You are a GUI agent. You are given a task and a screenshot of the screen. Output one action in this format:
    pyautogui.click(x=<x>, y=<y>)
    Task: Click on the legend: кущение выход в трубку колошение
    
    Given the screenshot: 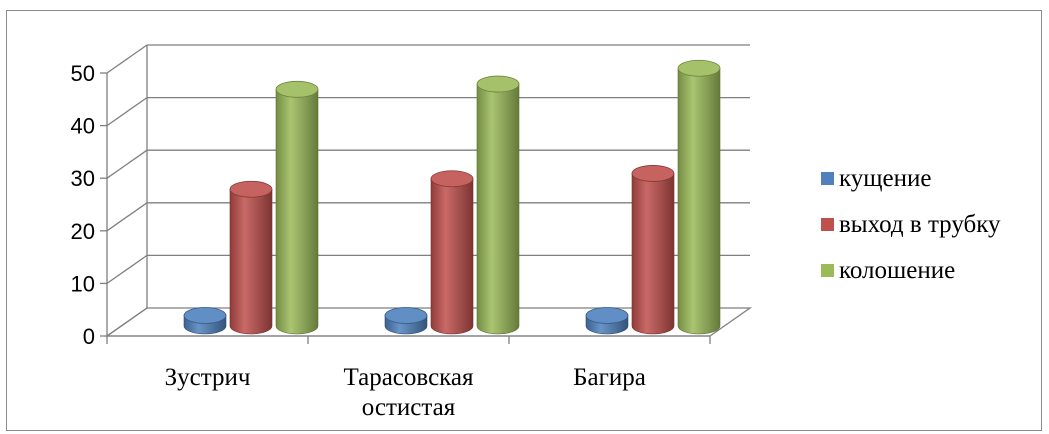 What is the action you would take?
    pyautogui.click(x=911, y=224)
    